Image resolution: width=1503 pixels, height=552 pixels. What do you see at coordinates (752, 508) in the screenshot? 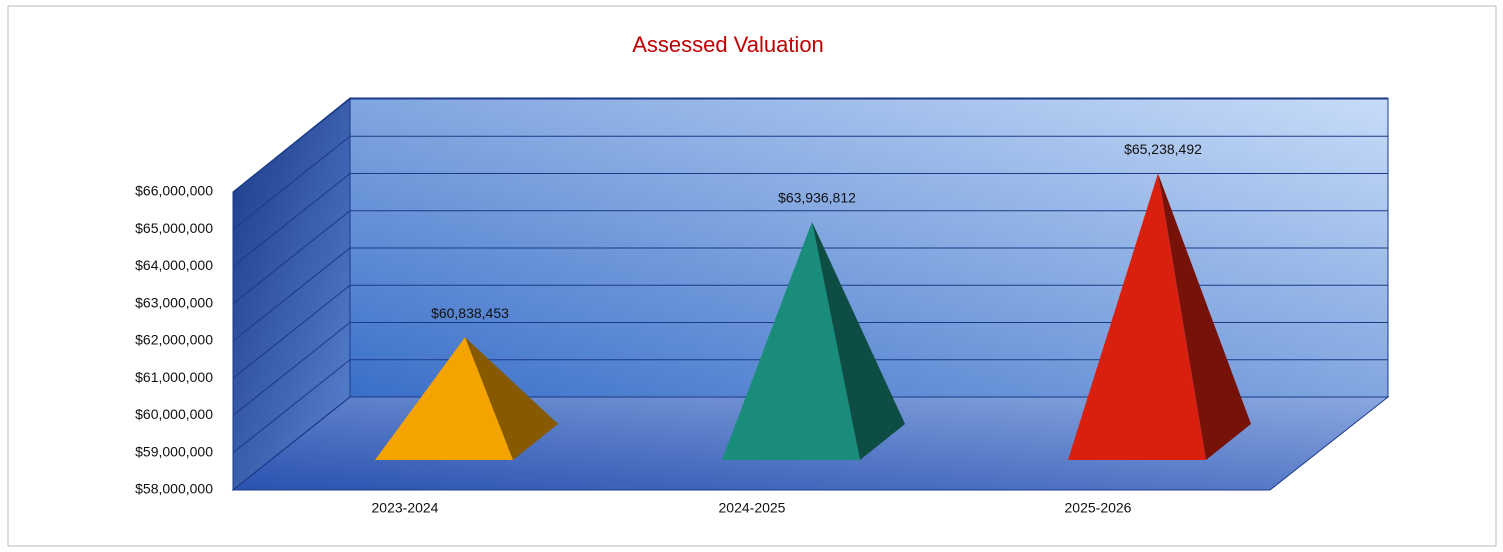
I see `x-tick-label: 2024-2025` at bounding box center [752, 508].